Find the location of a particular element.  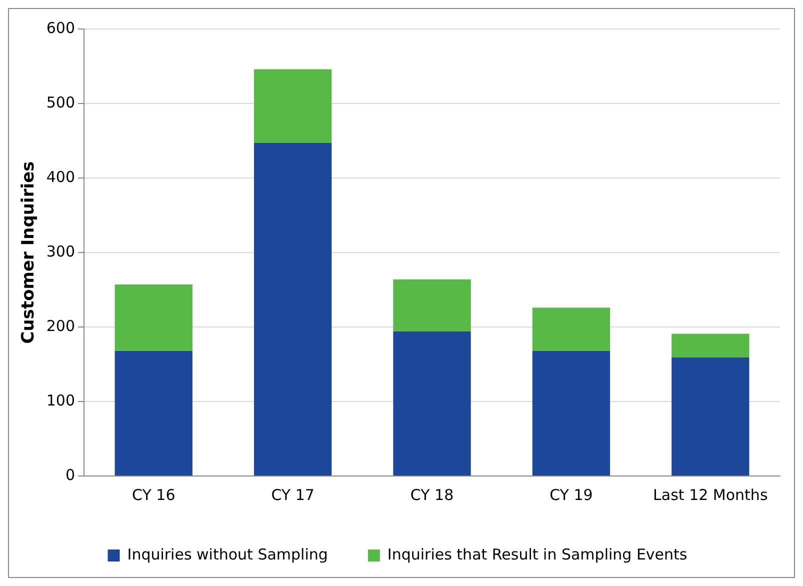

x-tick-label: Last 12 Months is located at coordinates (710, 495).